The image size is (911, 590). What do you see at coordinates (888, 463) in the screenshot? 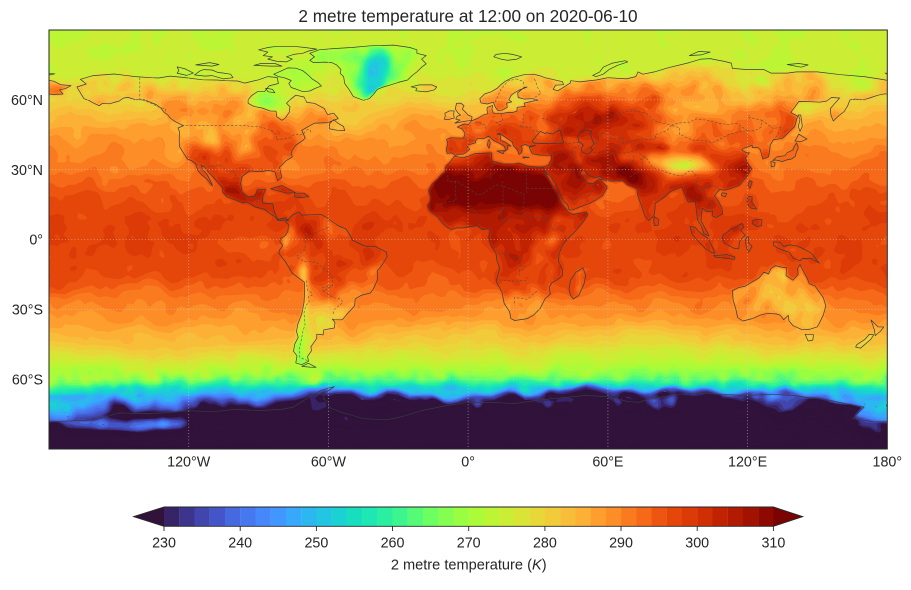
I see `svg-text: 180°` at bounding box center [888, 463].